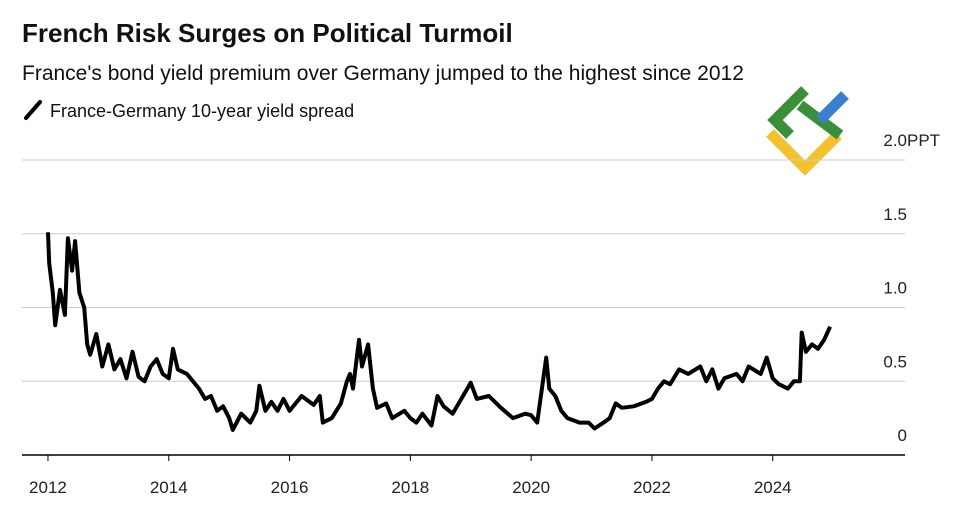 Image resolution: width=963 pixels, height=507 pixels. I want to click on logo, so click(807, 131).